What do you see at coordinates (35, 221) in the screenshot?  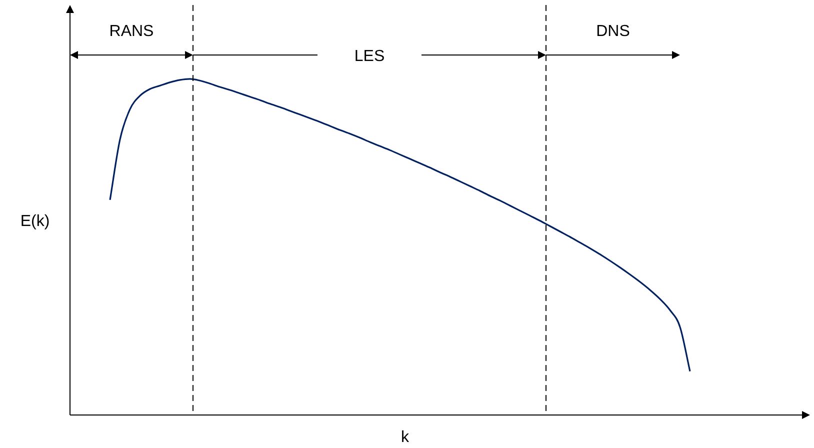 I see `y-axis-title: E(k)` at bounding box center [35, 221].